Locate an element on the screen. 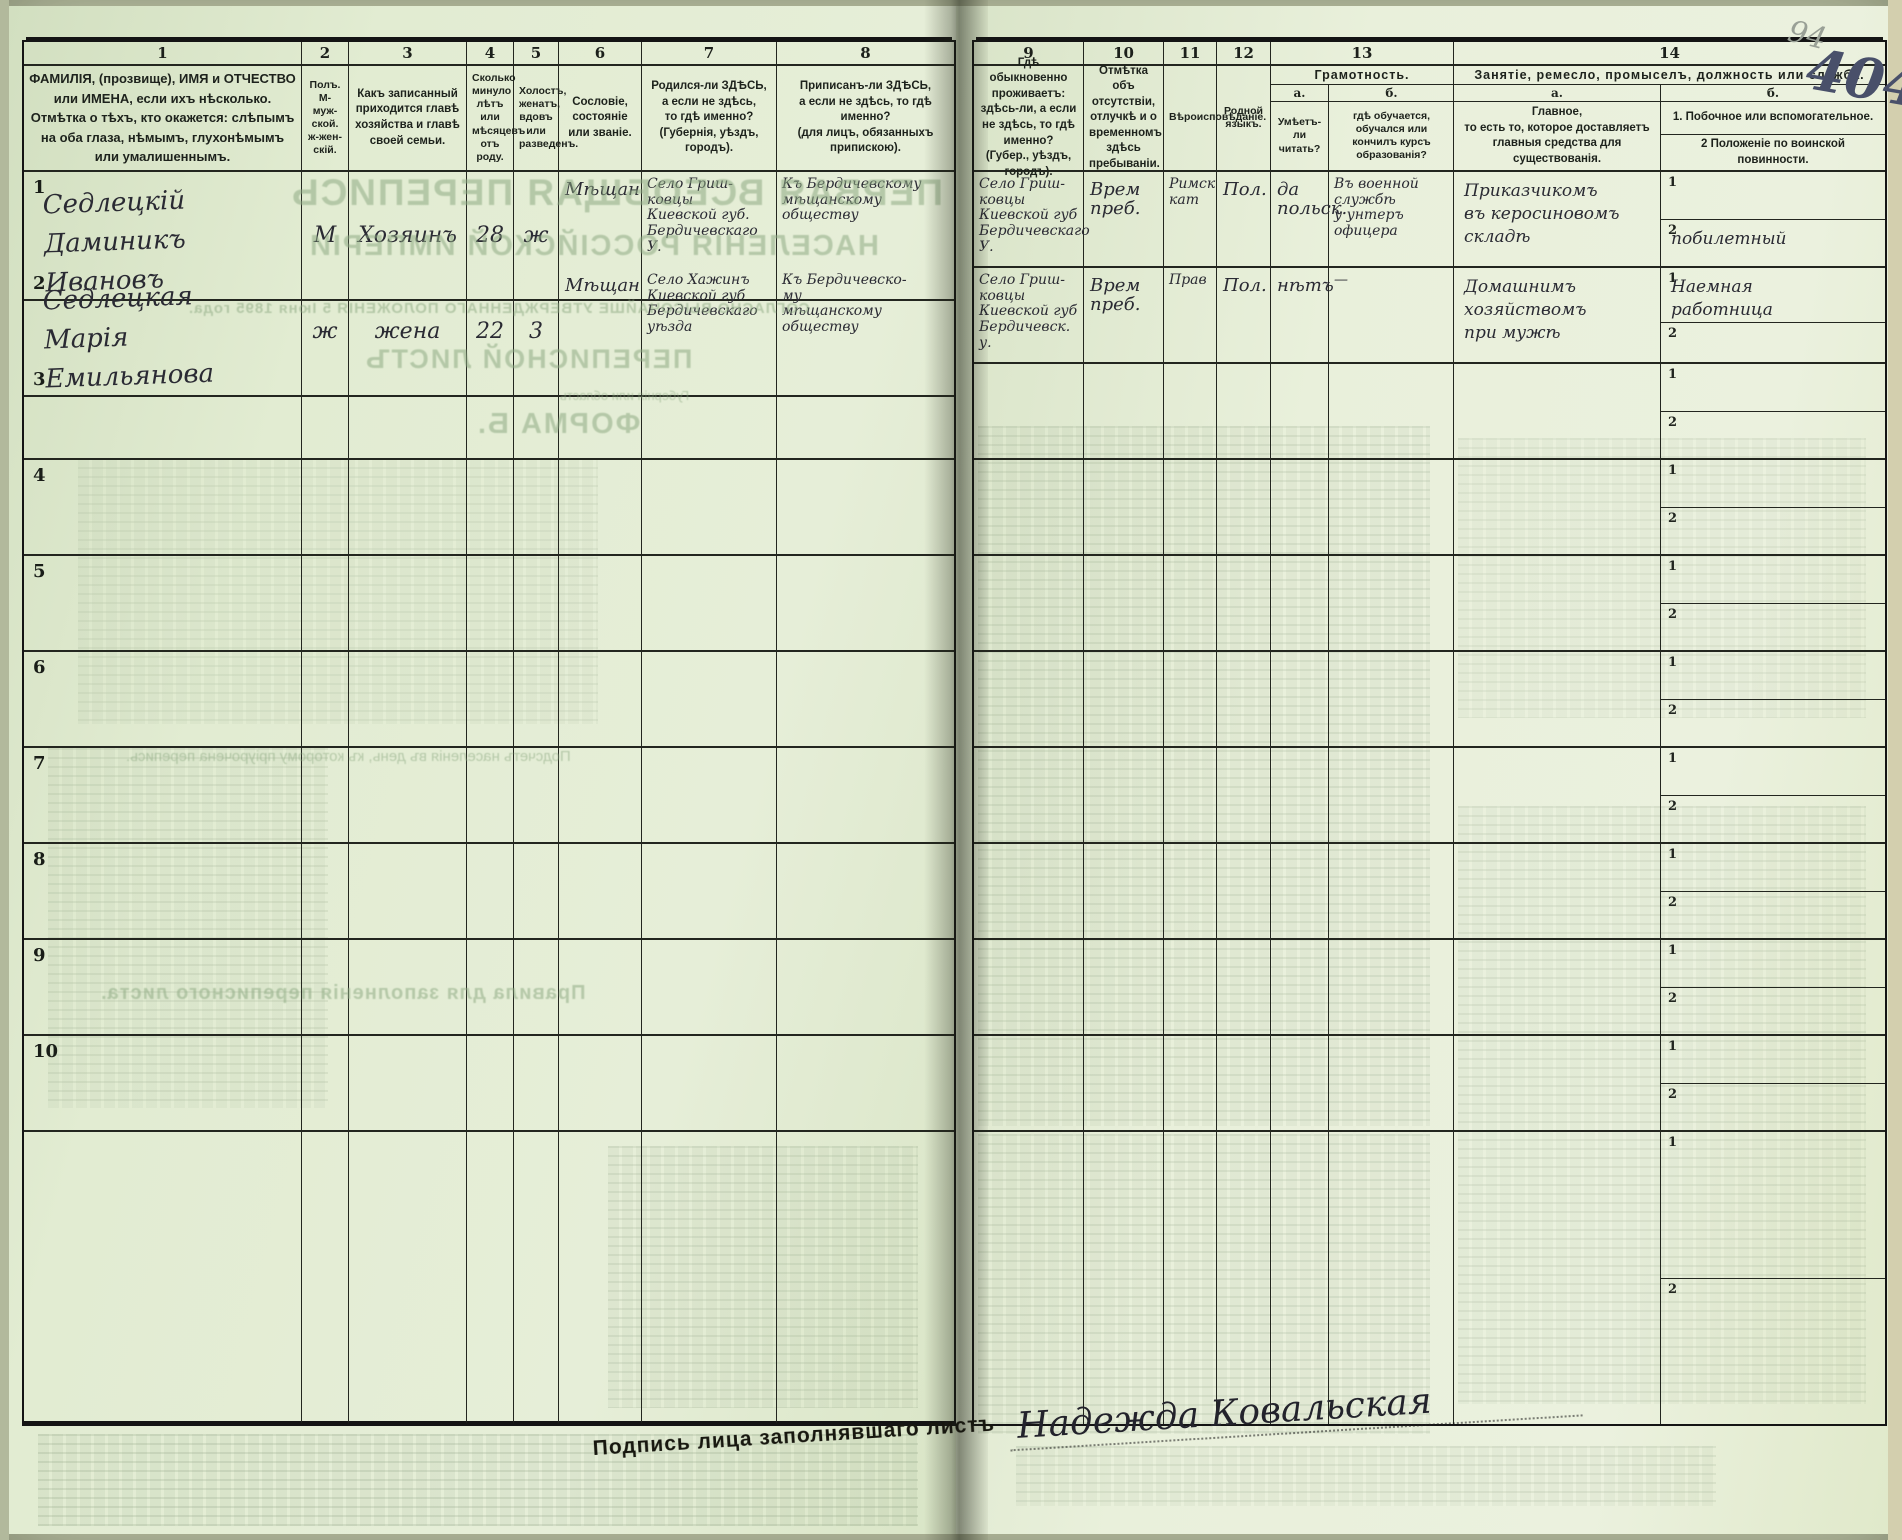  col-header-side-occupation: 1. Побочное или вспомогательное. is located at coordinates (1773, 119).